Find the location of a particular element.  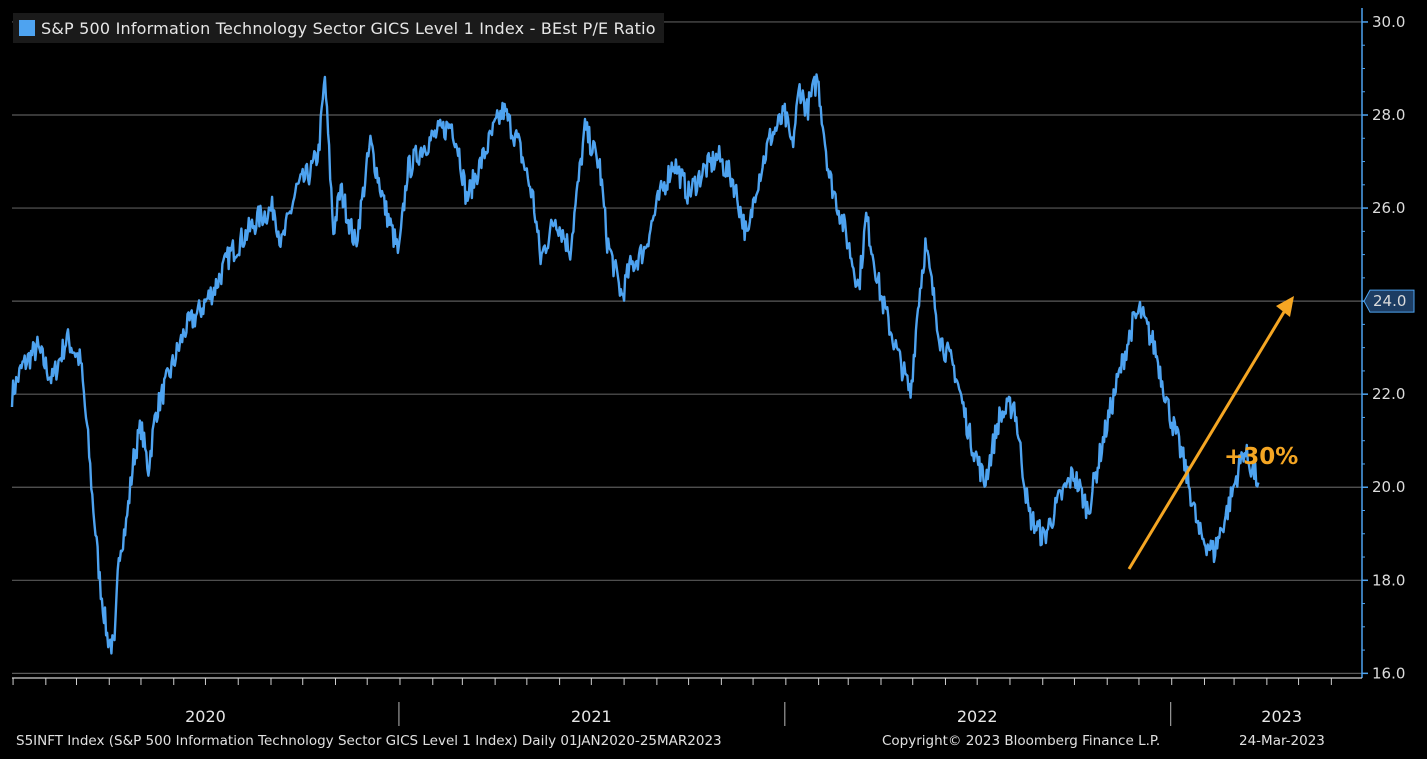

y-tick-label: 18.0 is located at coordinates (1388, 580).